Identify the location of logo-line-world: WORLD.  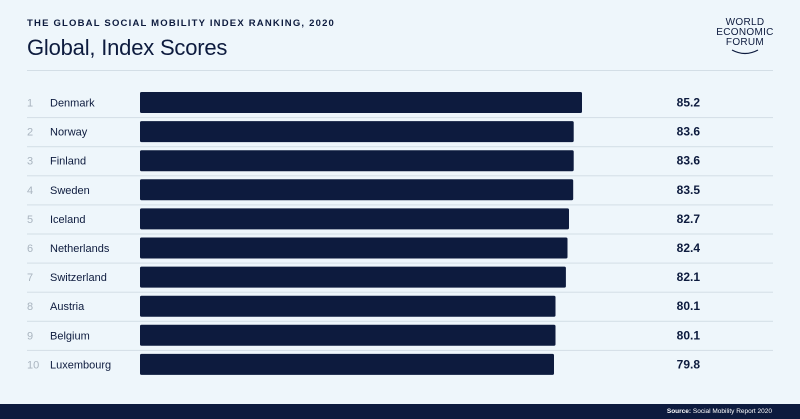
(745, 22).